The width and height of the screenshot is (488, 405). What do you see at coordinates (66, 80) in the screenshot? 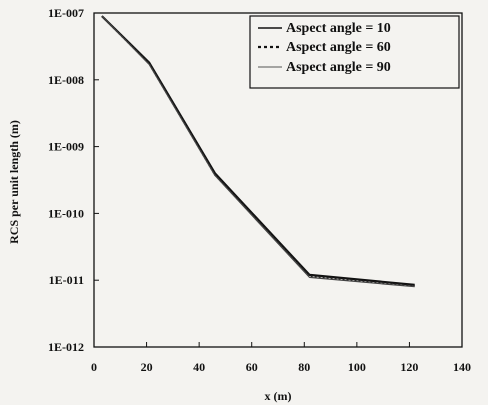
I see `y-tick-label-1: 1E-008` at bounding box center [66, 80].